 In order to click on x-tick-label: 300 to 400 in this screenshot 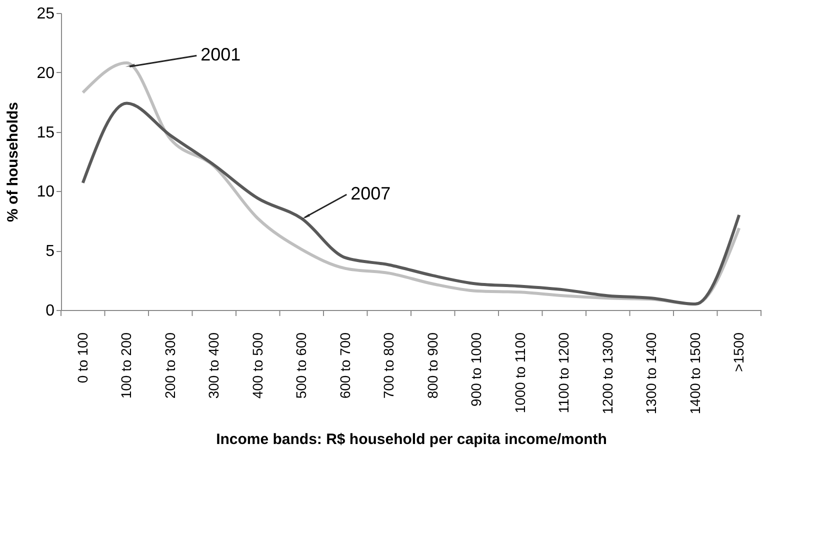, I will do `click(214, 365)`.